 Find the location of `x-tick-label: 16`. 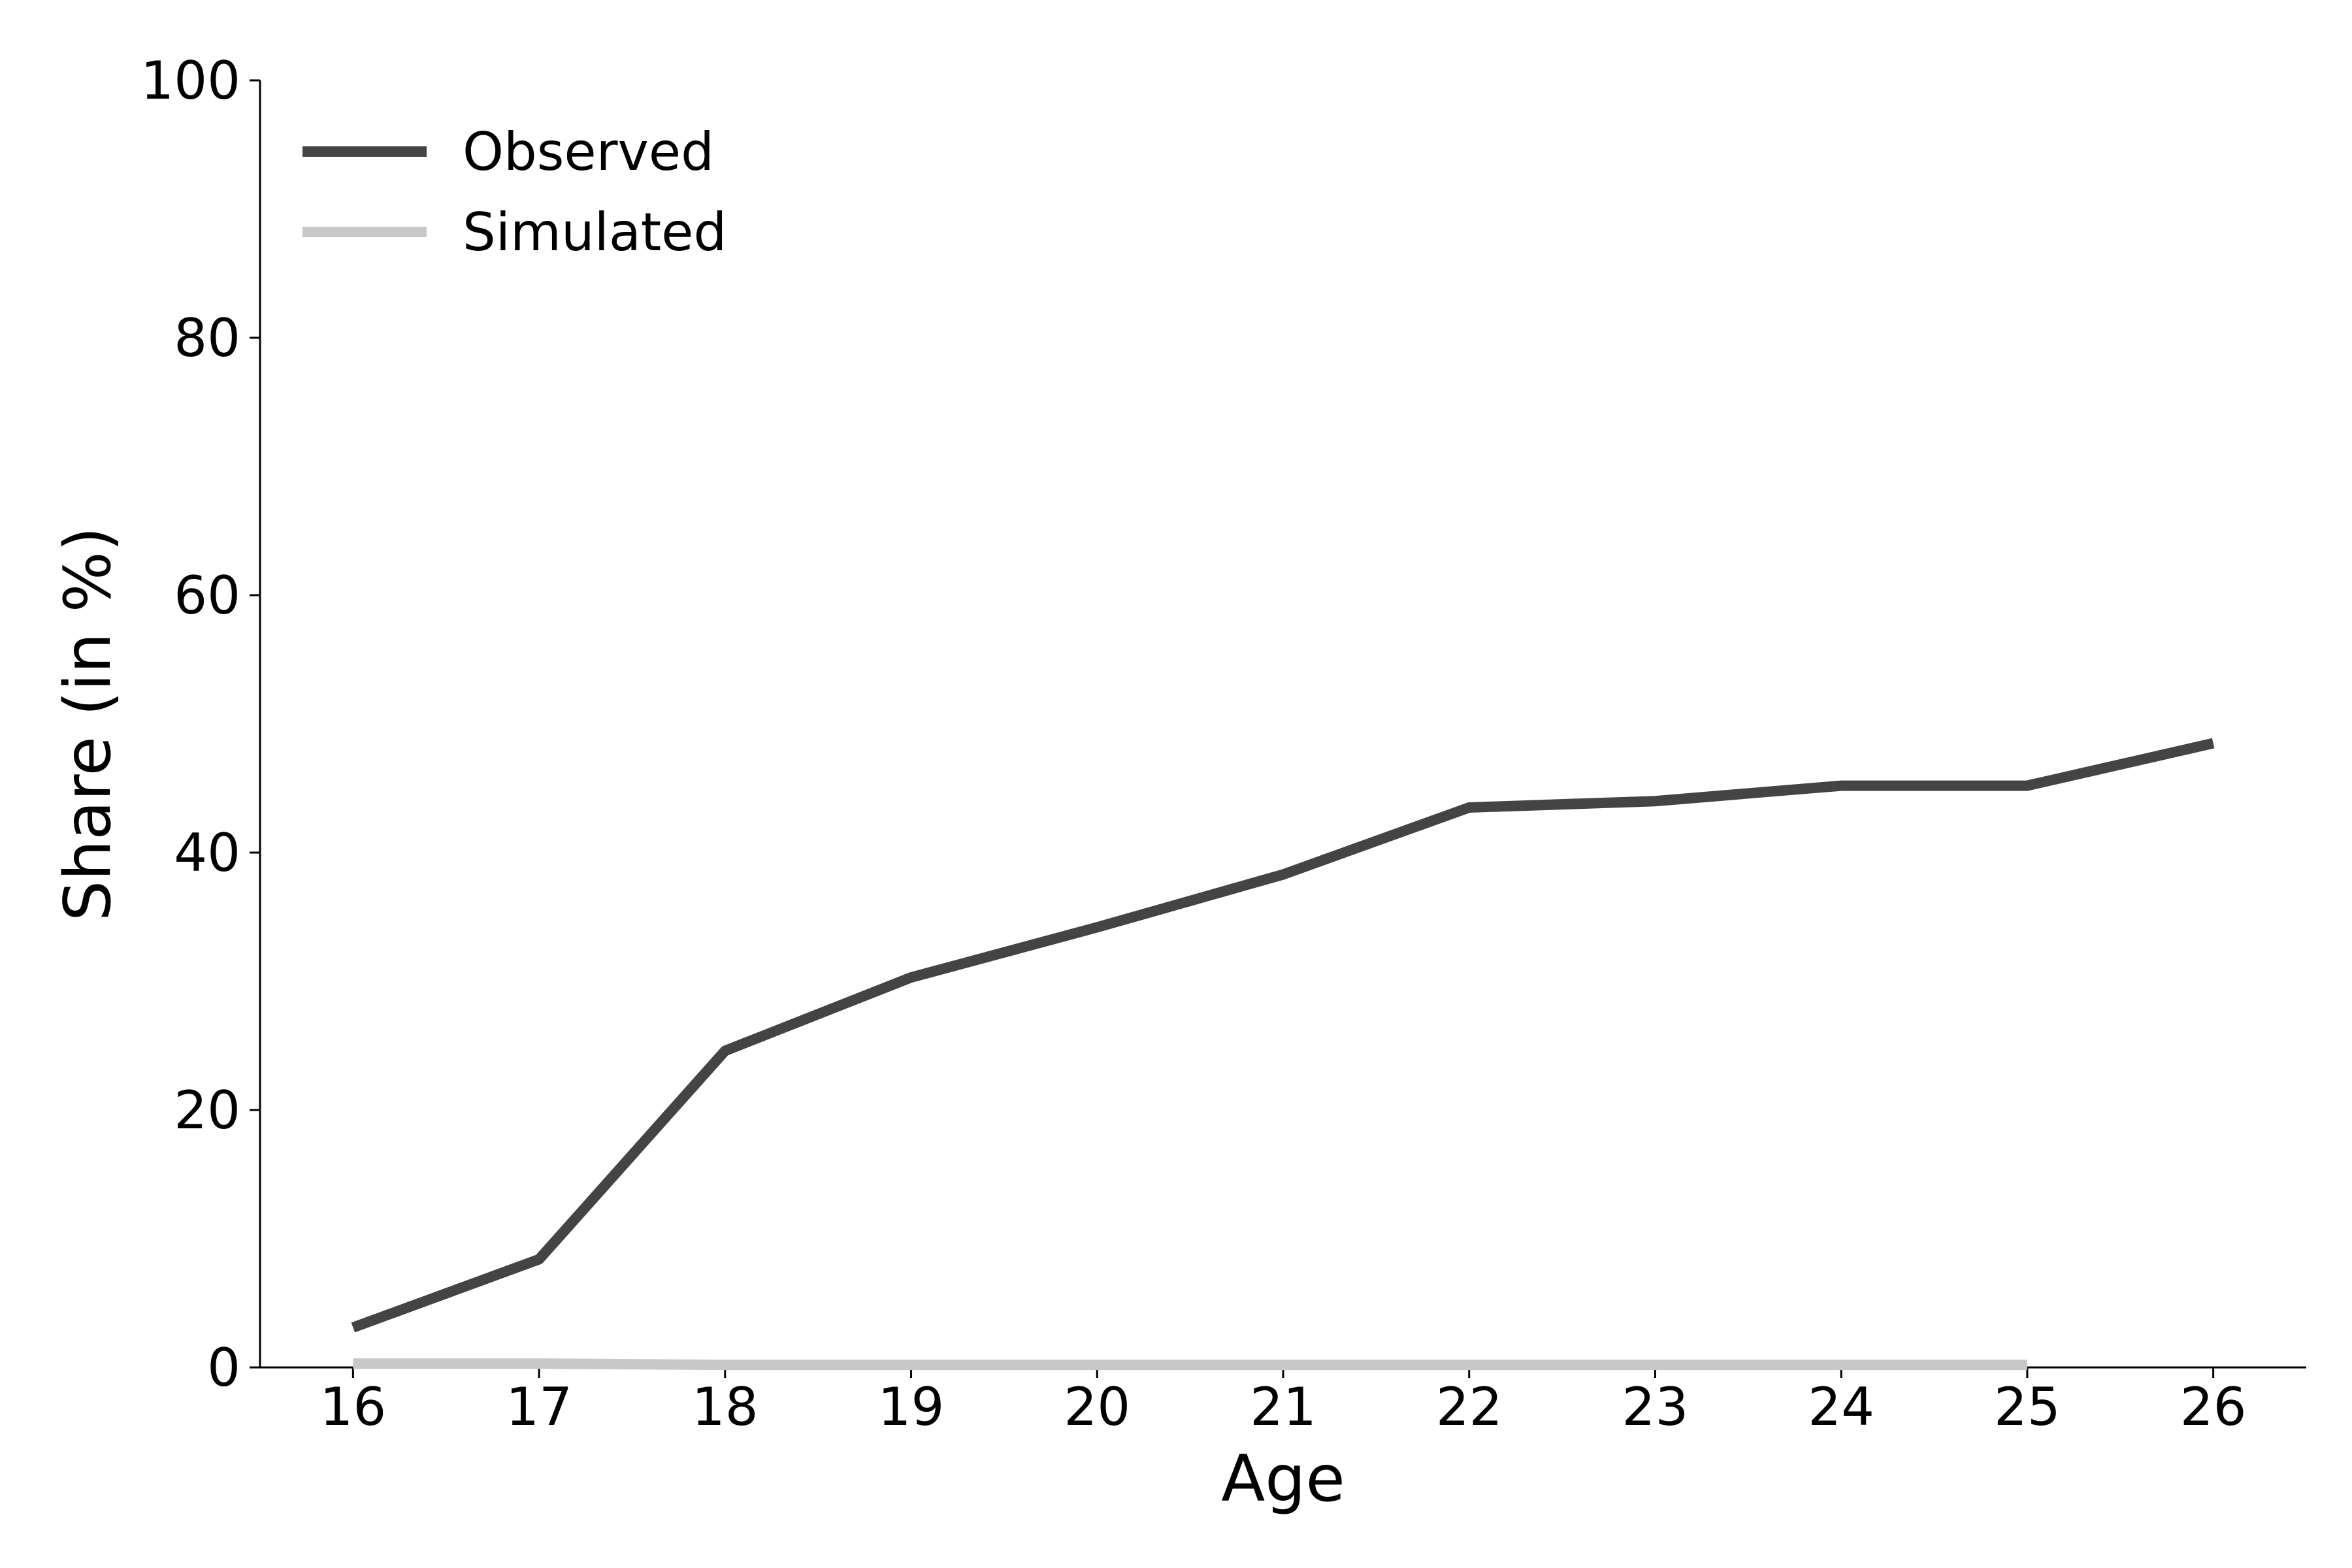

x-tick-label: 16 is located at coordinates (352, 1407).